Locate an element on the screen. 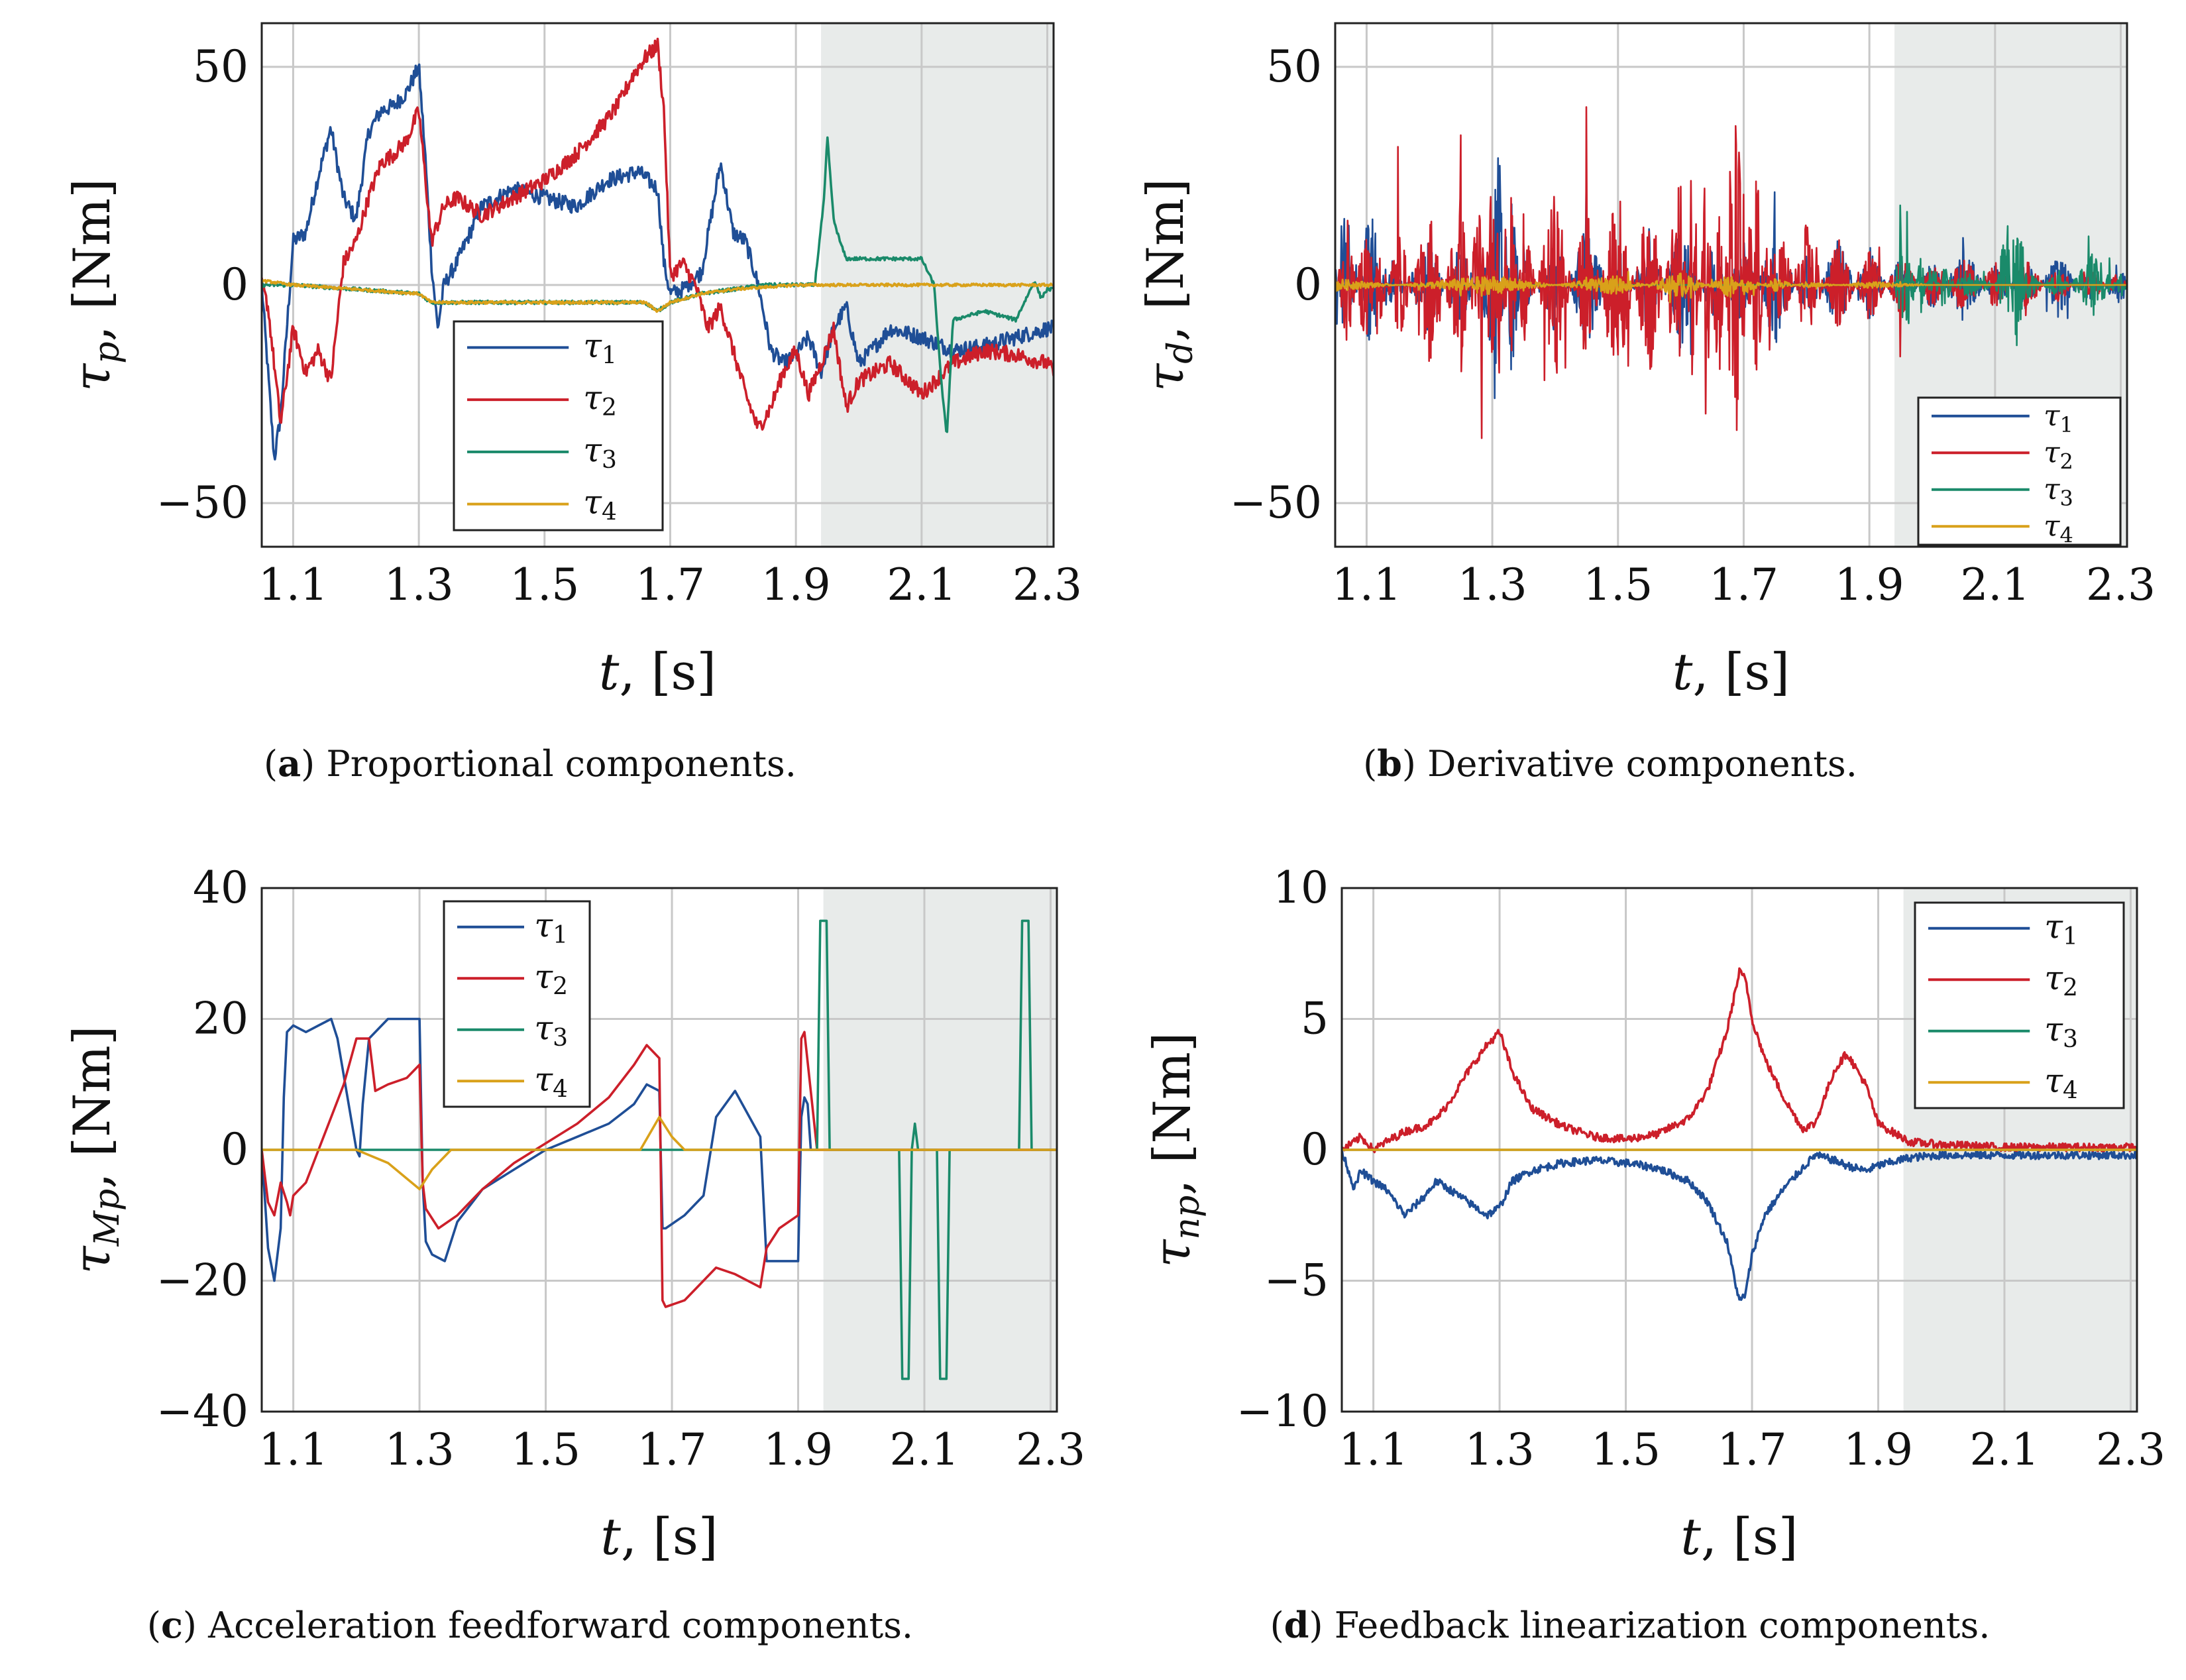 This screenshot has width=2186, height=1680. y-axis-label: τp, [Nm] is located at coordinates (95, 285).